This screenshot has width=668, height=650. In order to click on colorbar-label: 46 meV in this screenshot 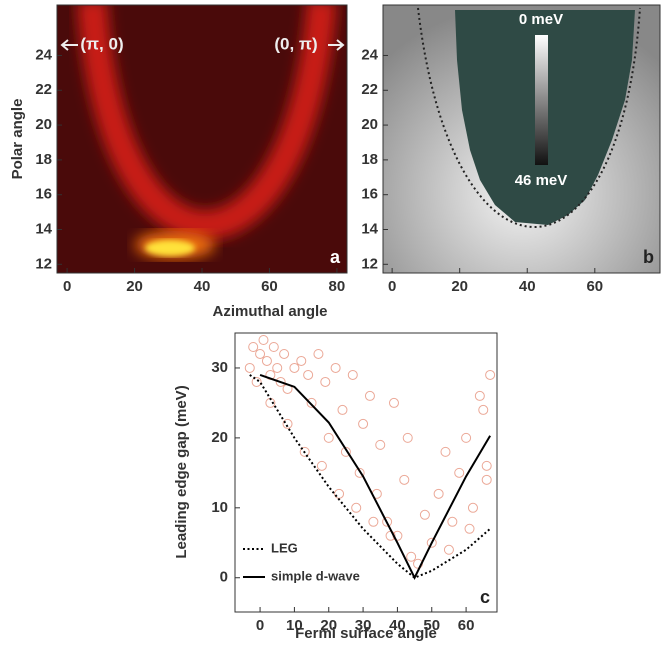, I will do `click(541, 180)`.